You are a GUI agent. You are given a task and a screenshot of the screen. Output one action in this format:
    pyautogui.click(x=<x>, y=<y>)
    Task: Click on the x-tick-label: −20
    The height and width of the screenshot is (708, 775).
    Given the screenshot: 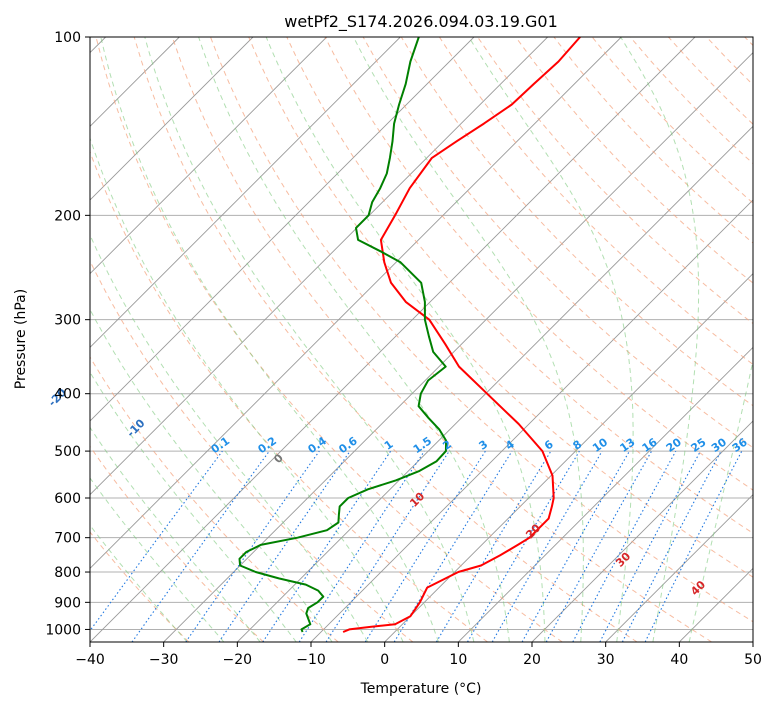 What is the action you would take?
    pyautogui.click(x=238, y=660)
    